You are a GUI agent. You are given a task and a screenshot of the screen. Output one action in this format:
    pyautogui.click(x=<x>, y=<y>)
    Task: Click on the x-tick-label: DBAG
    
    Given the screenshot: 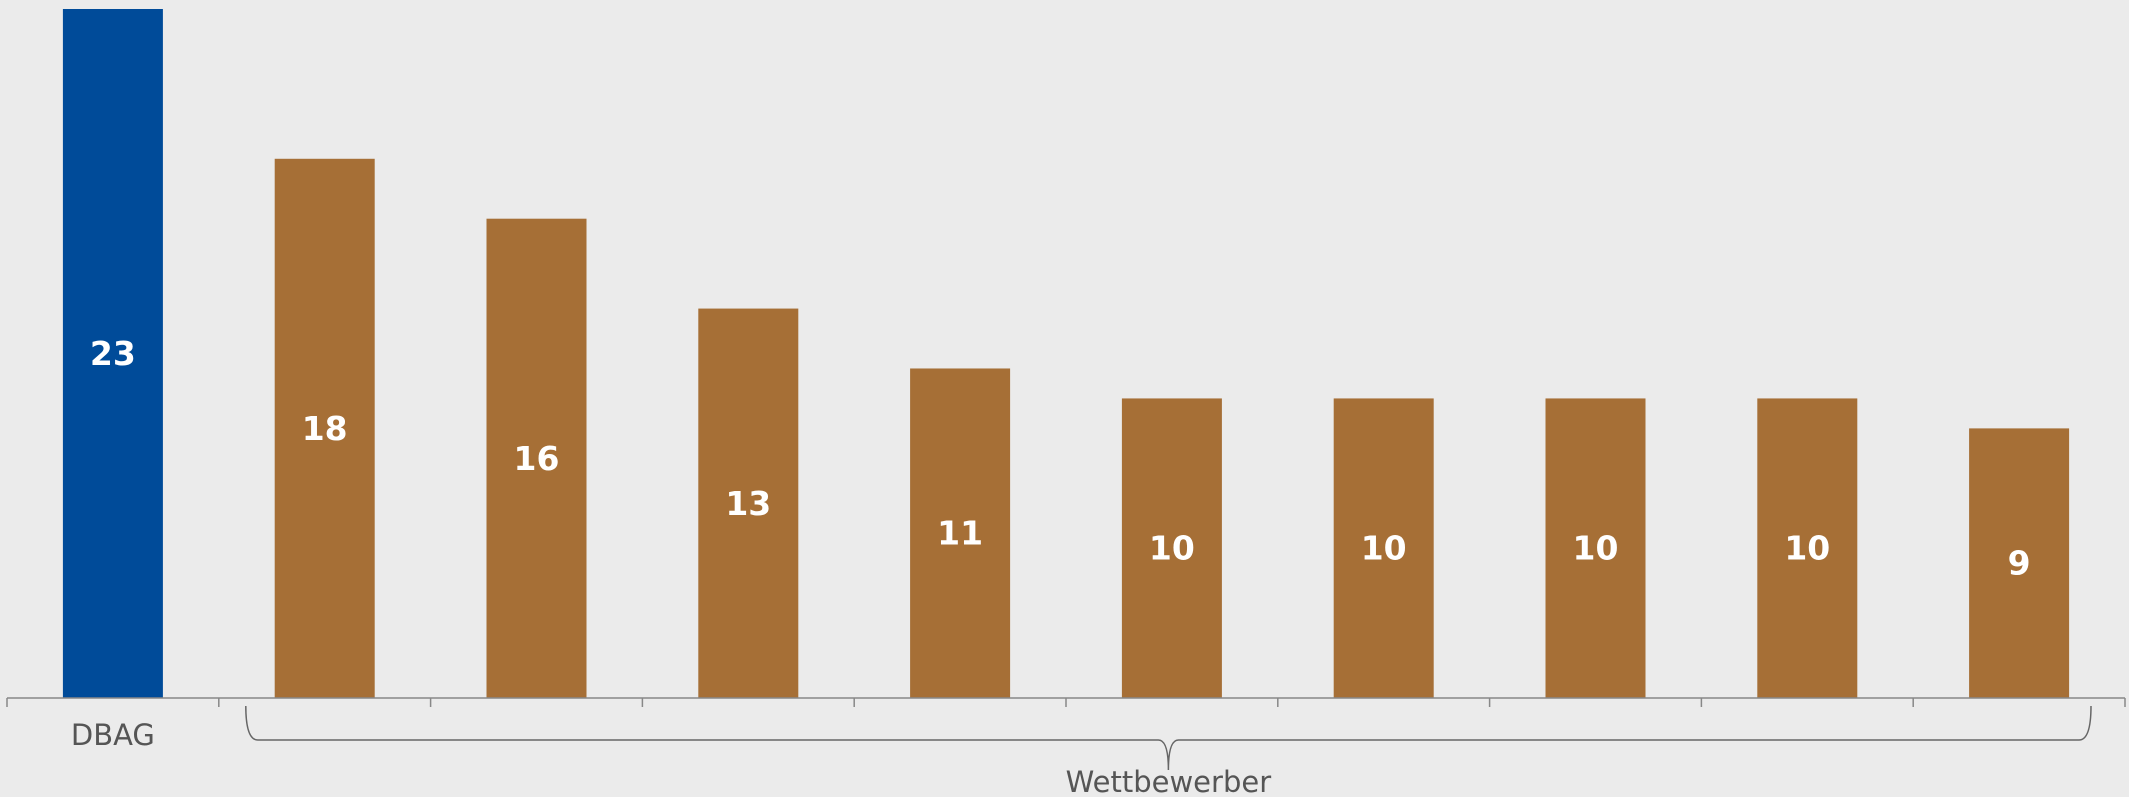 What is the action you would take?
    pyautogui.click(x=113, y=735)
    